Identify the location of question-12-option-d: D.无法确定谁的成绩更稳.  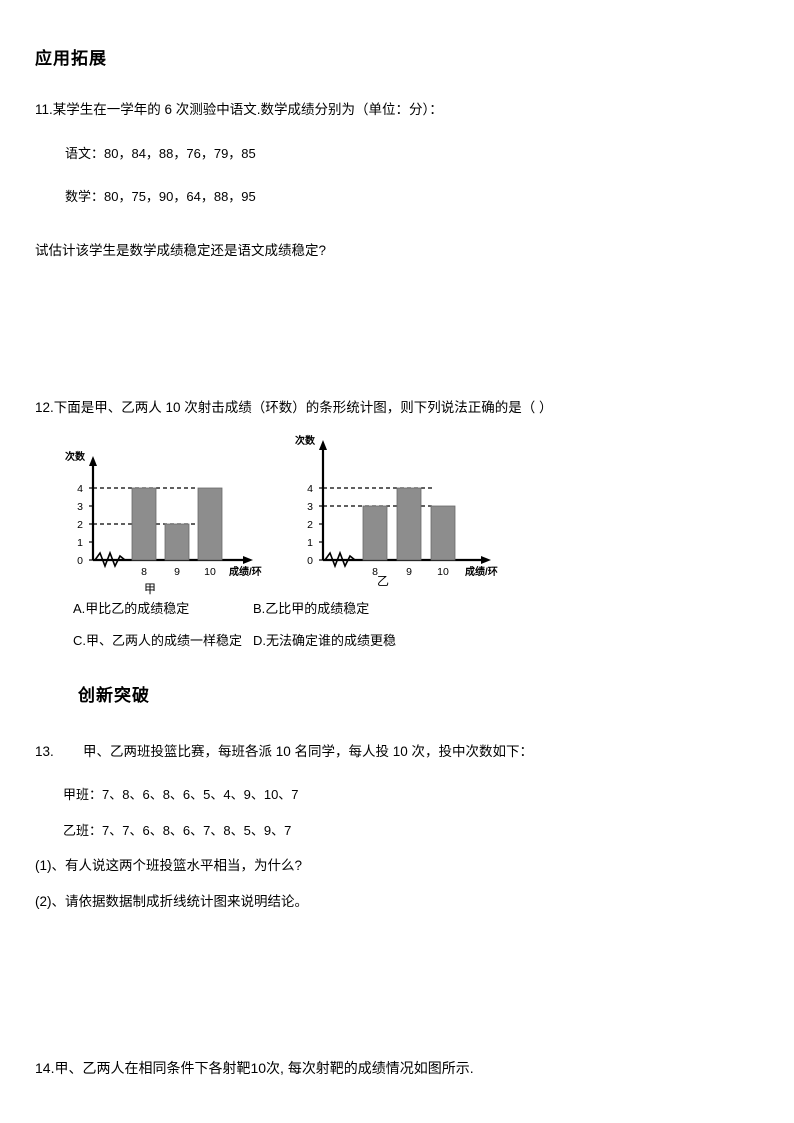
(325, 640).